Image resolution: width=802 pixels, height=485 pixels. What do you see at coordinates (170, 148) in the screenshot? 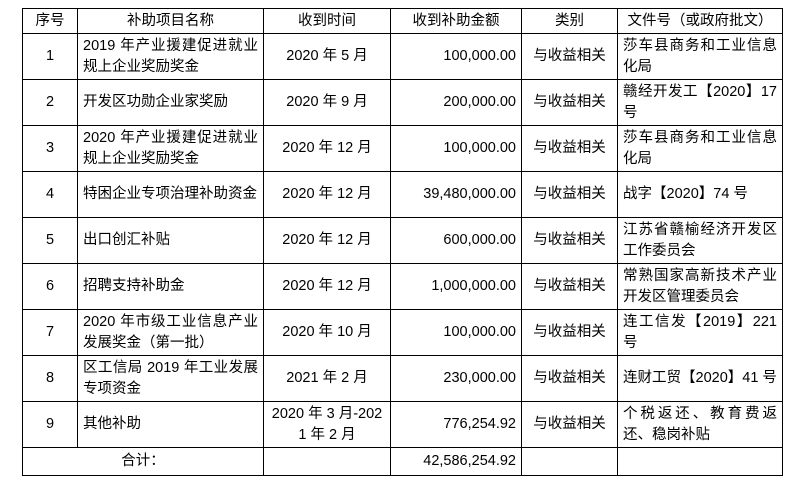
I see `project-name: 2020 年产业援建促进就业规上企业奖励奖金` at bounding box center [170, 148].